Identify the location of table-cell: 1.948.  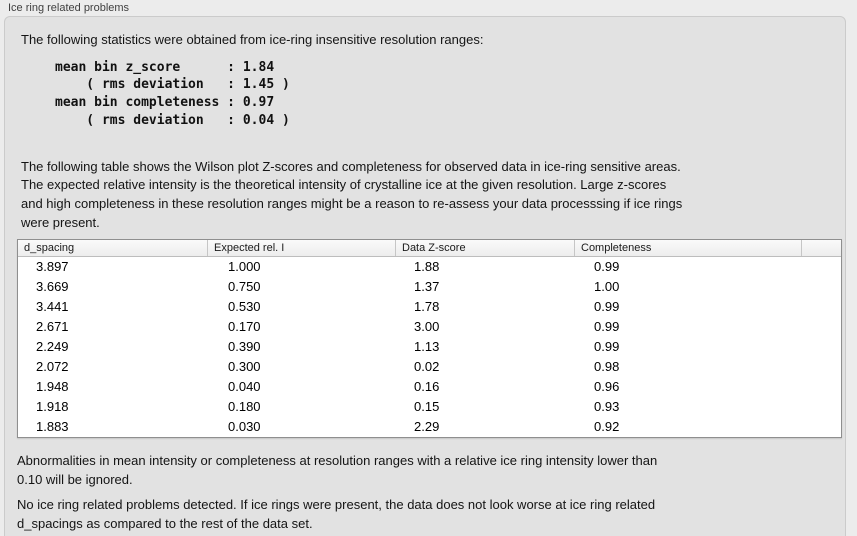
(52, 386).